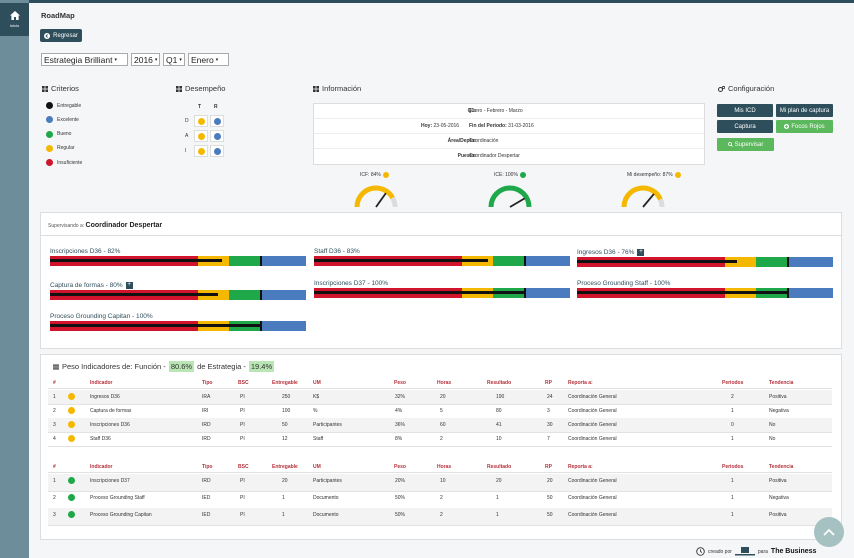 The width and height of the screenshot is (854, 558). I want to click on focos-rojos-label: Focos Rojos, so click(808, 126).